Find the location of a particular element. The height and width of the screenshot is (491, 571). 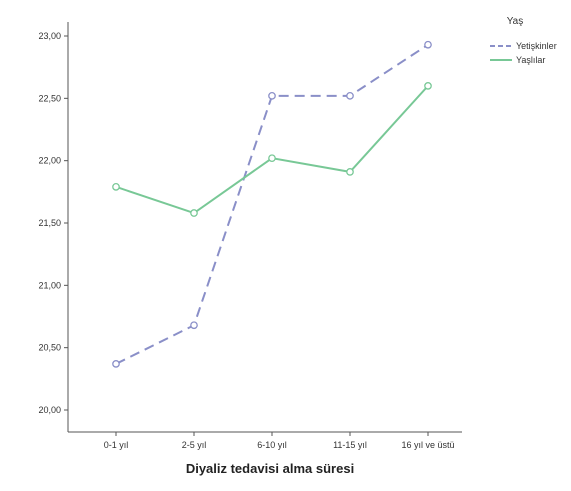

x-tick-label: 6-10 yıl is located at coordinates (272, 445).